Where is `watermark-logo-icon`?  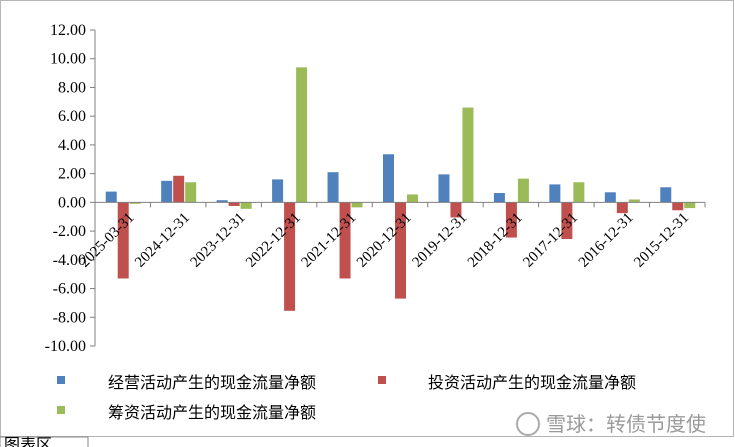
watermark-logo-icon is located at coordinates (528, 424).